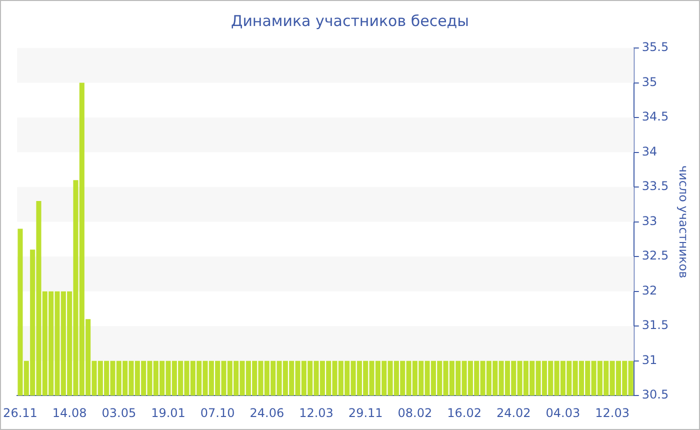 The height and width of the screenshot is (430, 700). Describe the element at coordinates (650, 81) in the screenshot. I see `y-tick-label: 35` at that location.